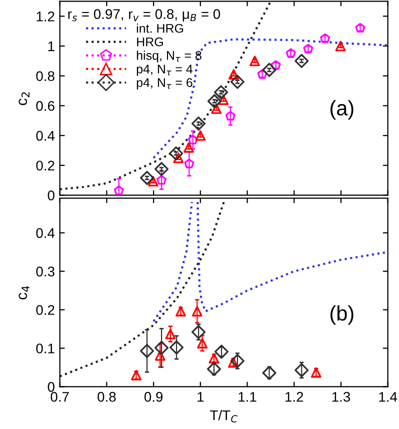 The width and height of the screenshot is (399, 429). What do you see at coordinates (224, 416) in the screenshot?
I see `x-axis-title: T/T$_{C}$` at bounding box center [224, 416].